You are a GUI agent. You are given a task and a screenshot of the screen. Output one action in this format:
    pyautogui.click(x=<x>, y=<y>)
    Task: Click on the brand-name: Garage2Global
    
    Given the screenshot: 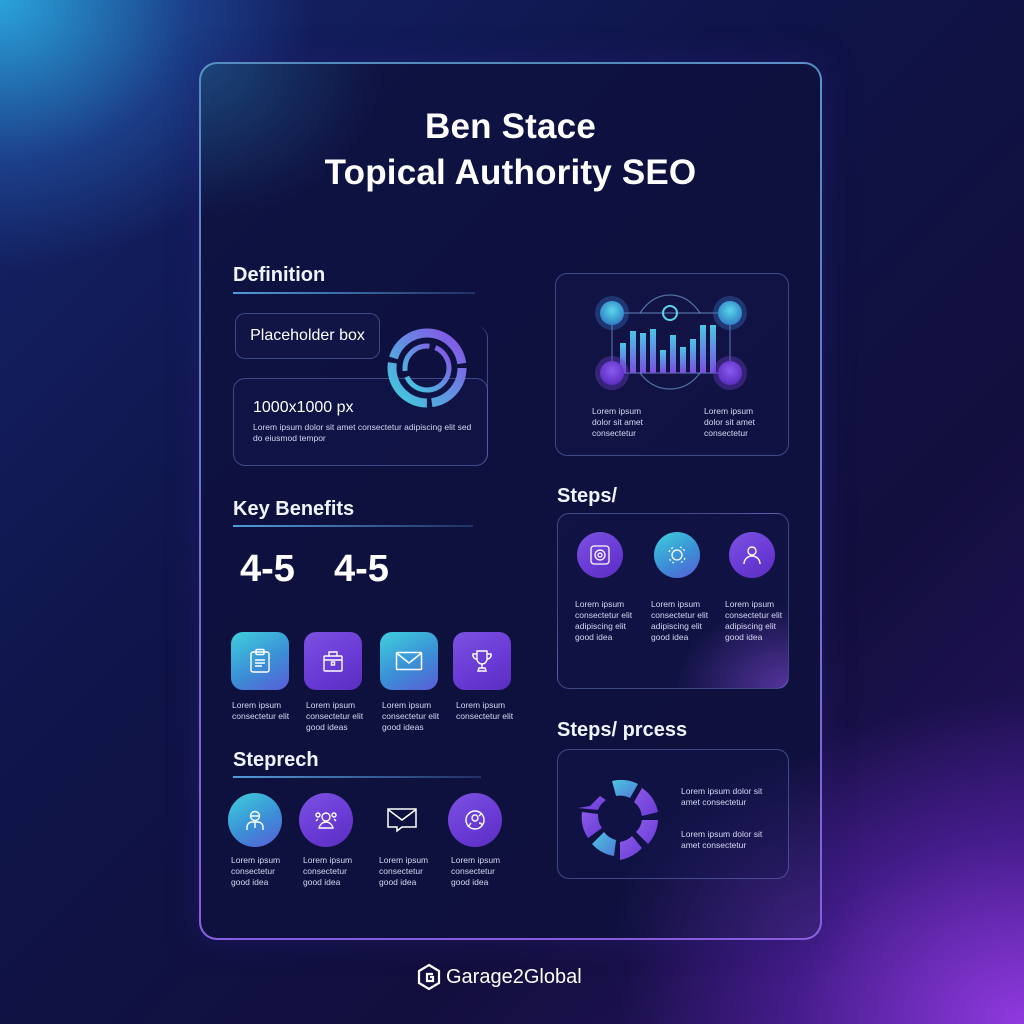 What is the action you would take?
    pyautogui.click(x=514, y=976)
    